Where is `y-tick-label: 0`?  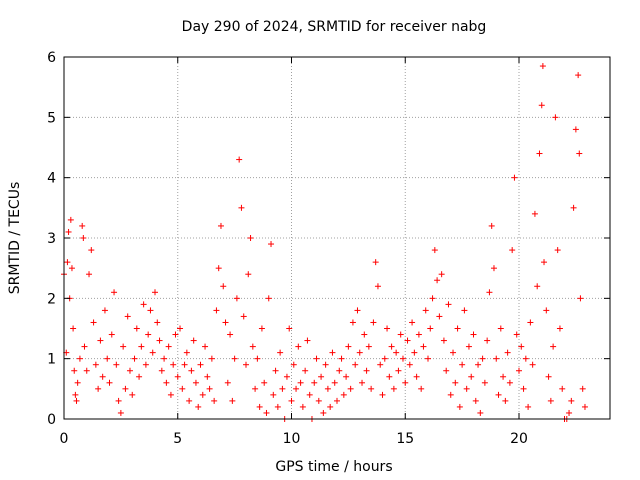 y-tick-label: 0 is located at coordinates (51, 420).